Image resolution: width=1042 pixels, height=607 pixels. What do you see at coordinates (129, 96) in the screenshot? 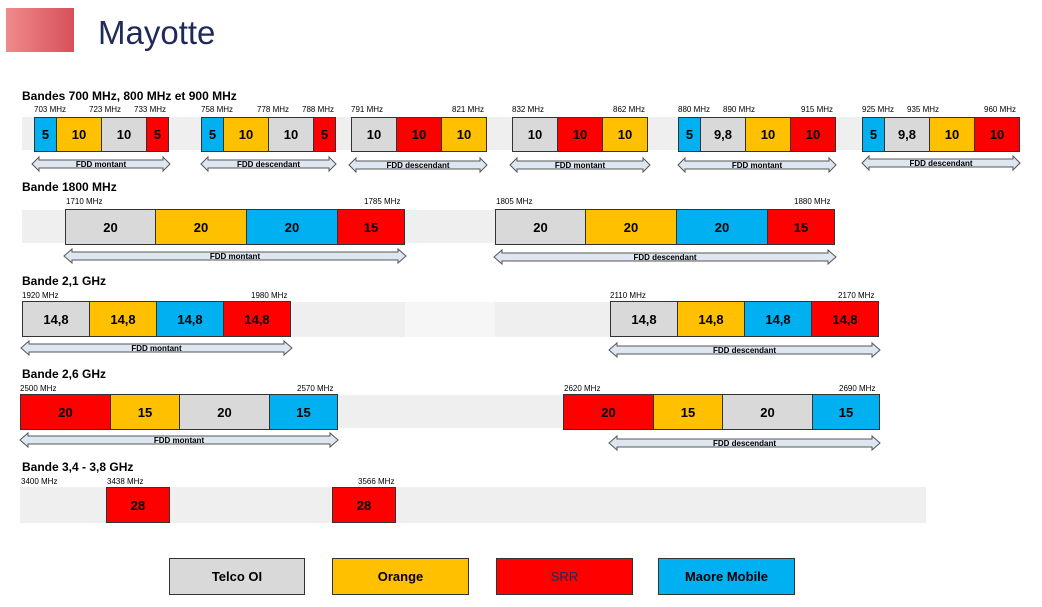
I see `section-700-800-900: Bandes 700 MHz, 800 MHz et 900 MHz` at bounding box center [129, 96].